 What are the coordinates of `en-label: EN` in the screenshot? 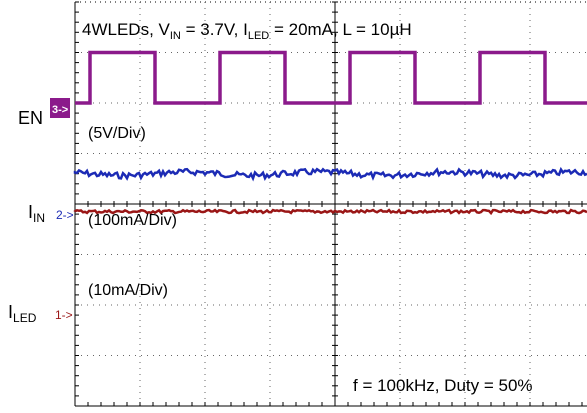 It's located at (30, 118).